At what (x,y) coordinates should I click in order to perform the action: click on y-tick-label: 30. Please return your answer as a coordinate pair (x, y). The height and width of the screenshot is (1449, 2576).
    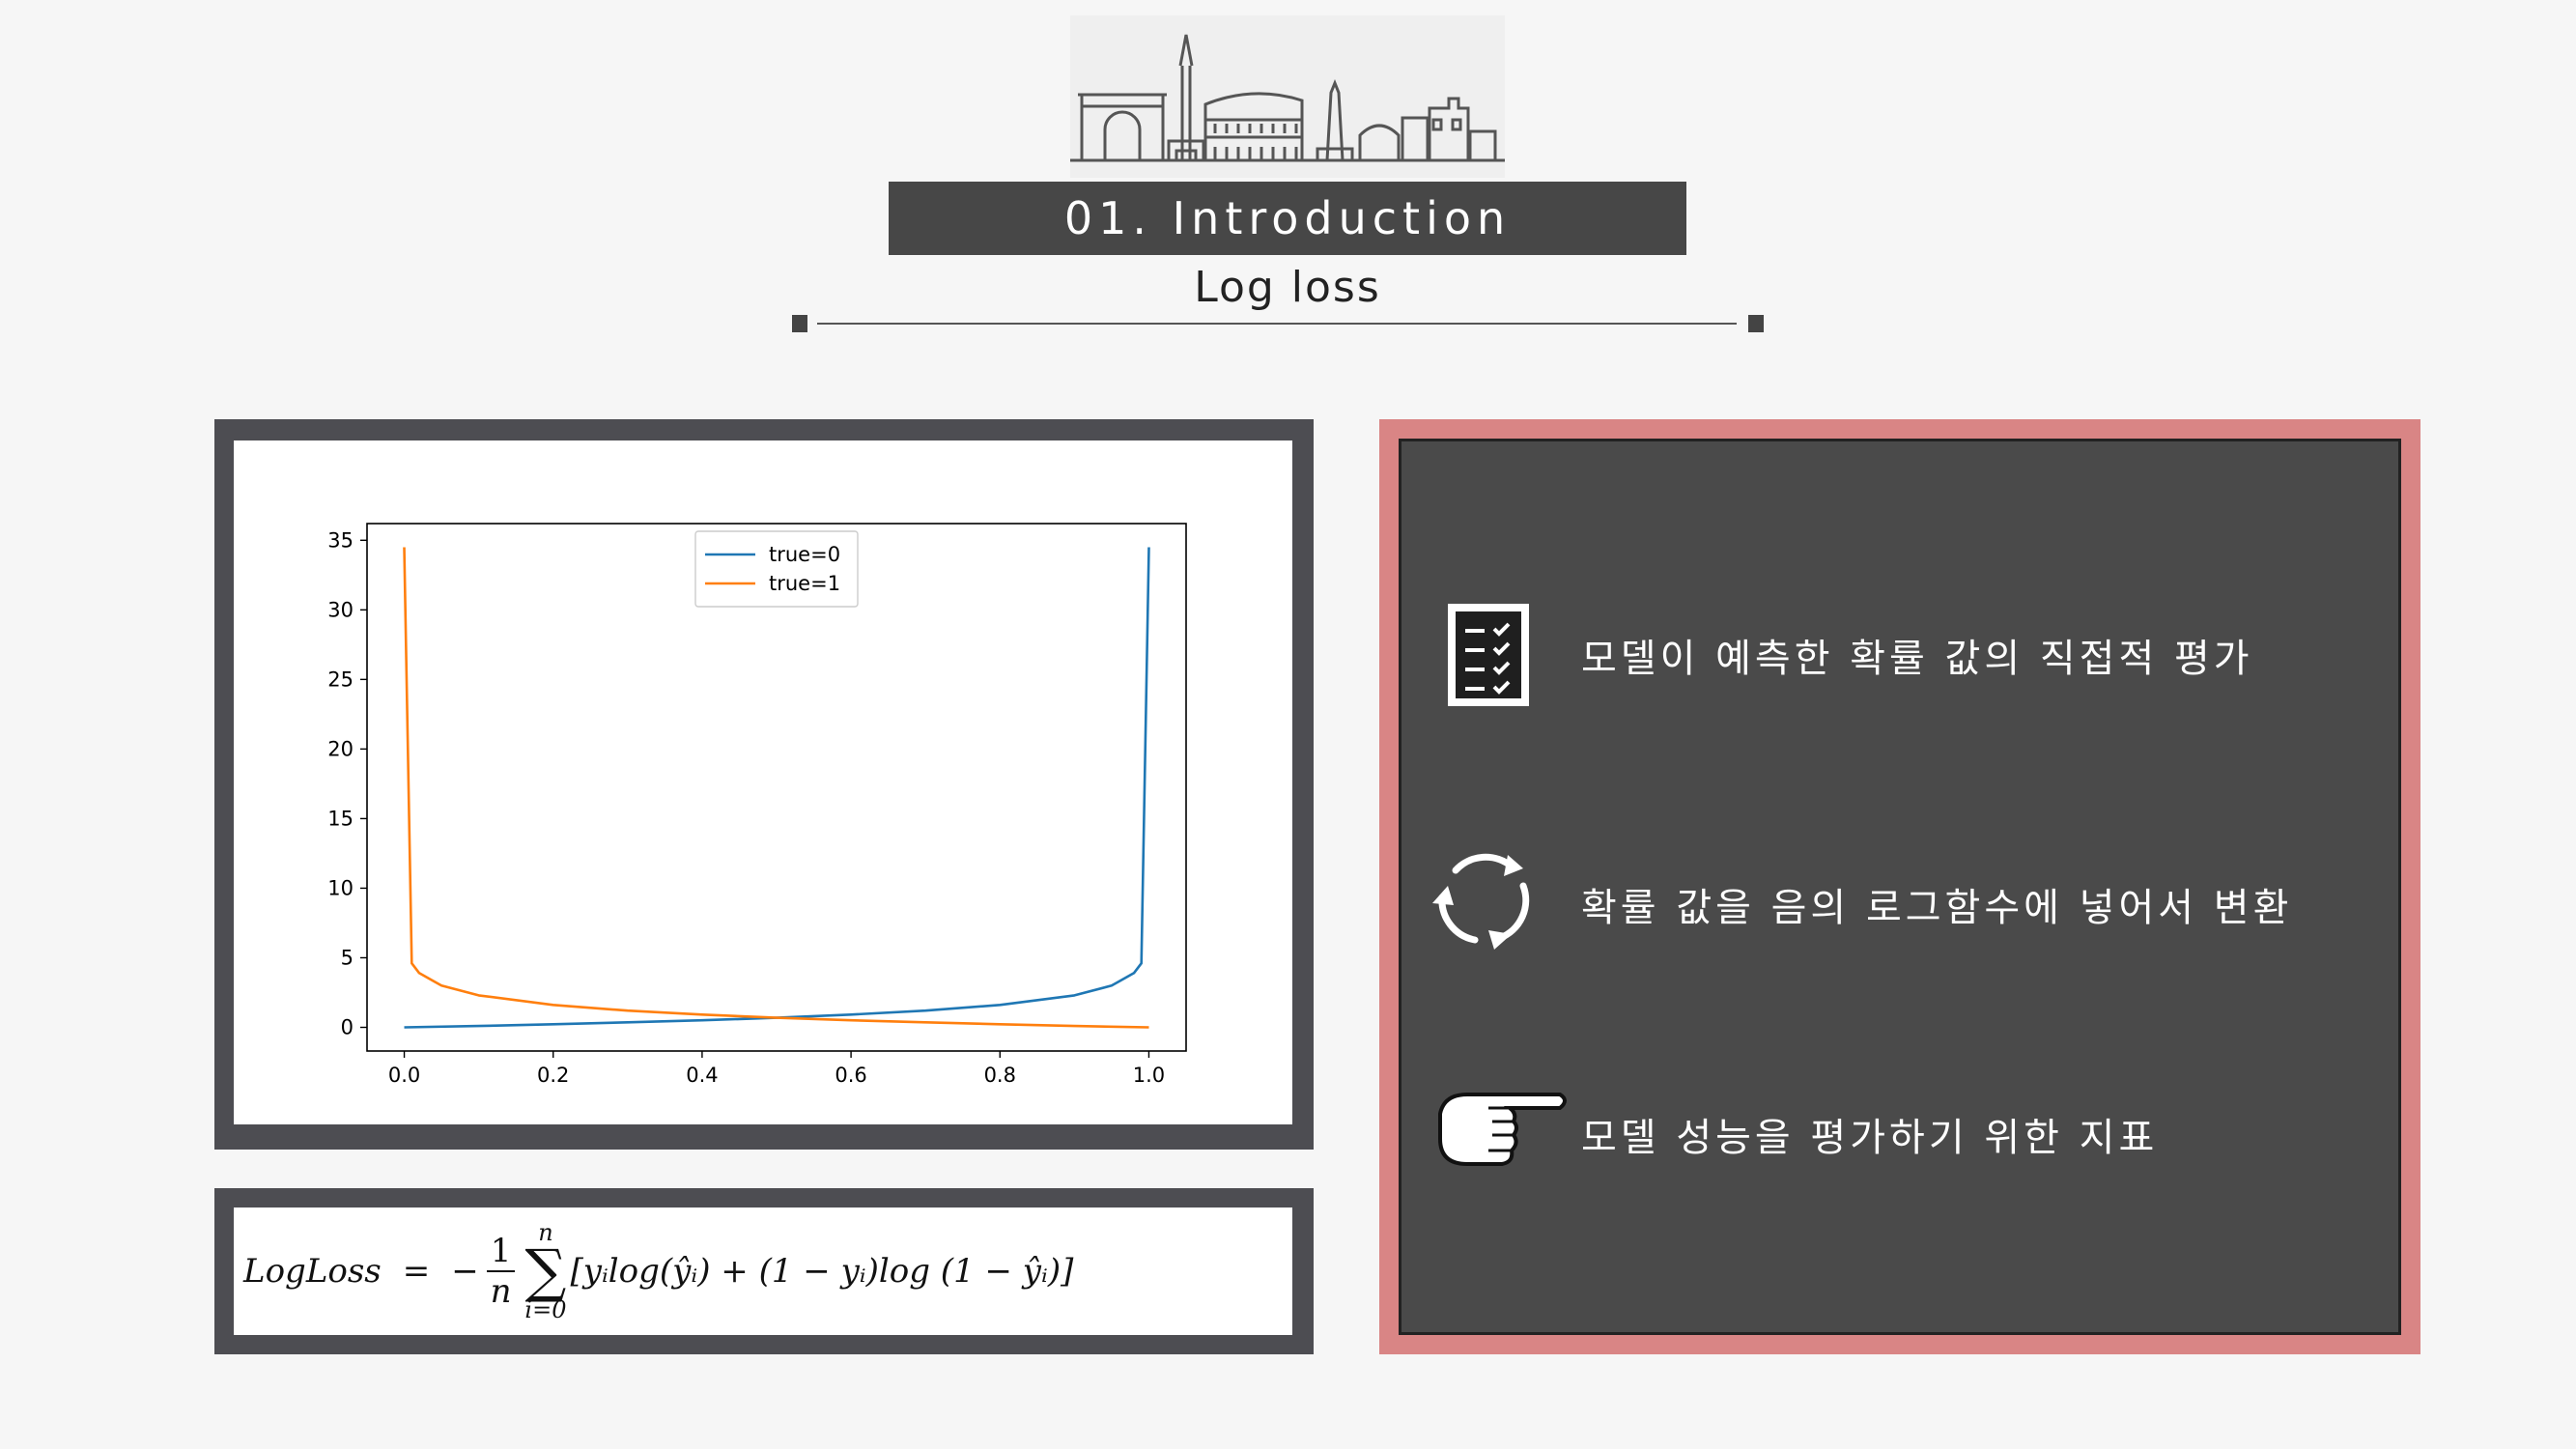
    Looking at the image, I should click on (340, 609).